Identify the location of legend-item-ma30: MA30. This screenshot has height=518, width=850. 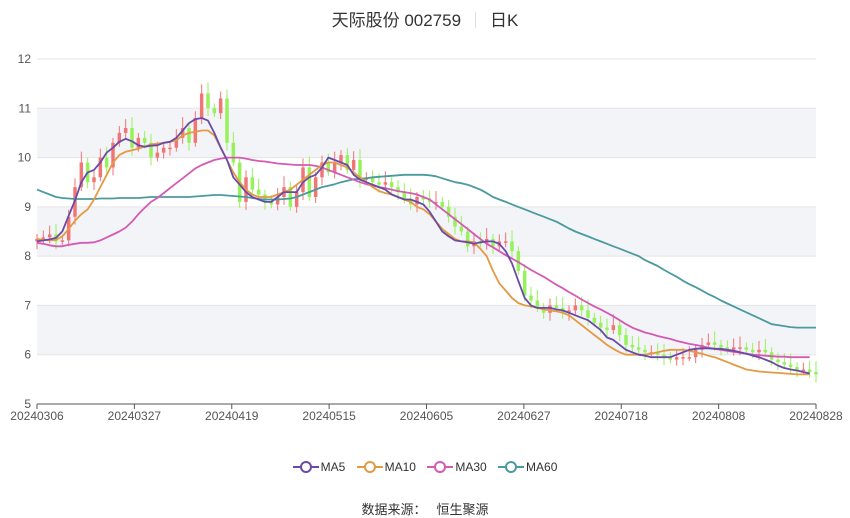
(457, 466).